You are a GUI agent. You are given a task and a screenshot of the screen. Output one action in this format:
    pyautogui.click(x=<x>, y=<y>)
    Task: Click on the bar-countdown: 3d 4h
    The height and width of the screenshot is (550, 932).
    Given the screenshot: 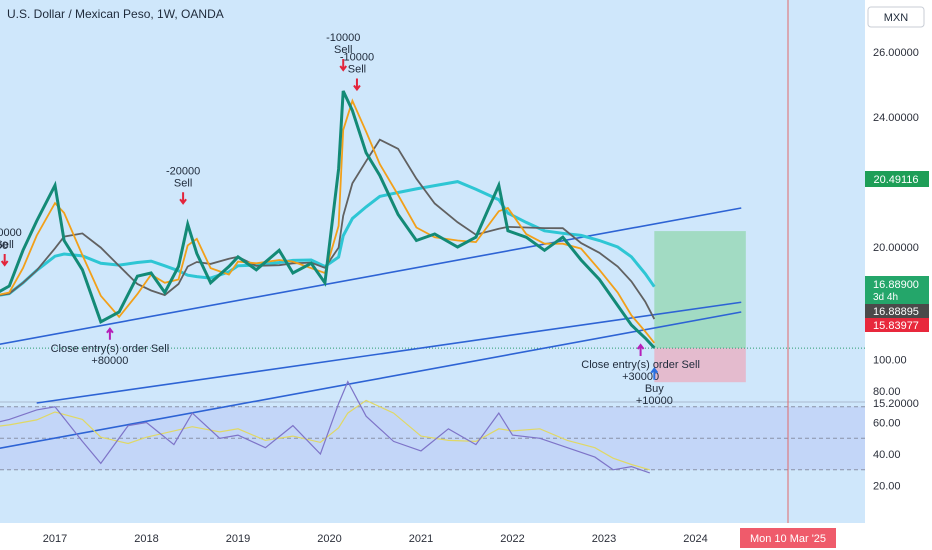 What is the action you would take?
    pyautogui.click(x=885, y=297)
    